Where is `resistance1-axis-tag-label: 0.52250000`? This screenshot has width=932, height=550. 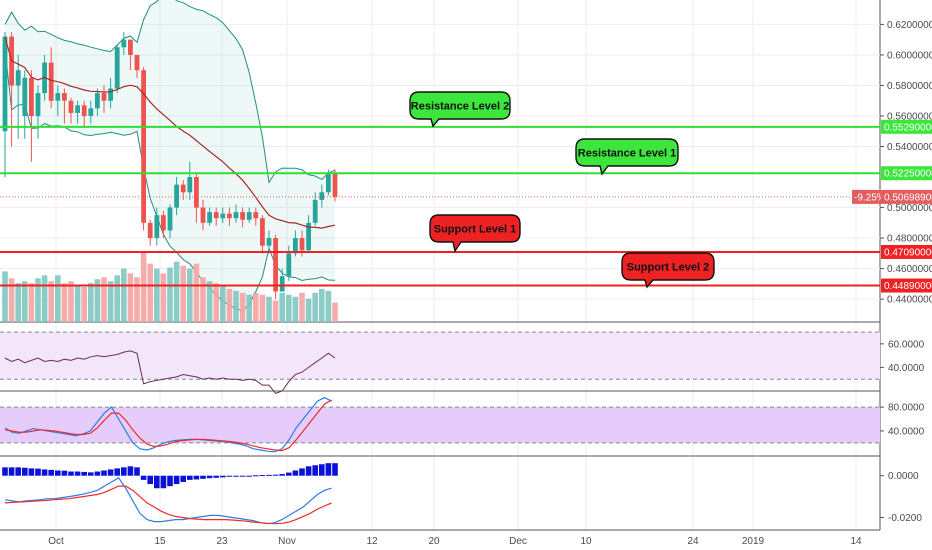 resistance1-axis-tag-label: 0.52250000 is located at coordinates (908, 174).